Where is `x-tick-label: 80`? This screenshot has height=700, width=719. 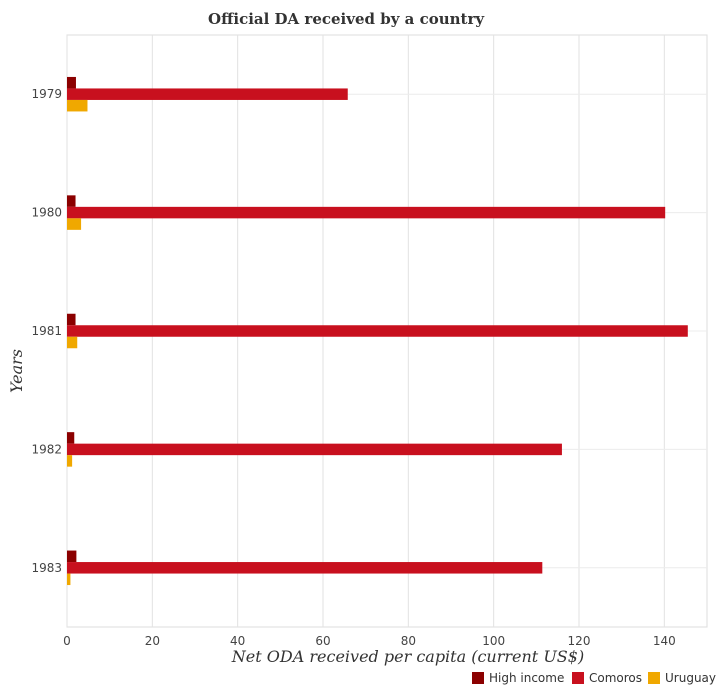
x-tick-label: 80 is located at coordinates (408, 641).